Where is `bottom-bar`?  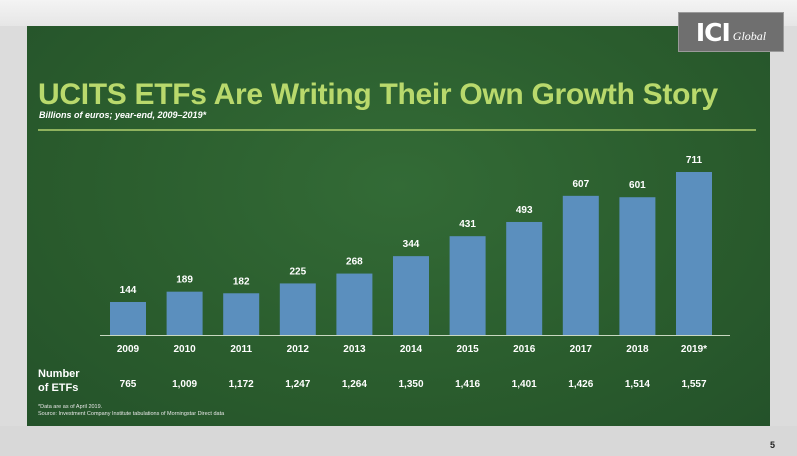 bottom-bar is located at coordinates (398, 441).